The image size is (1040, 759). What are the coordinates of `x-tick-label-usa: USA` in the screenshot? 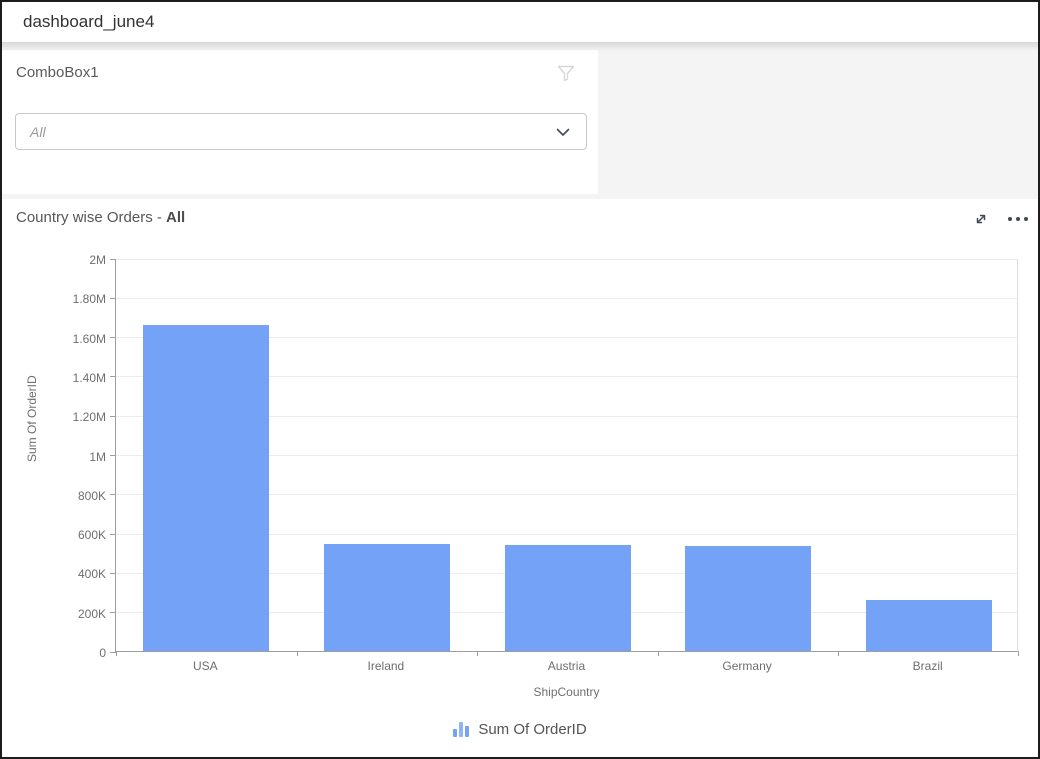 It's located at (205, 666).